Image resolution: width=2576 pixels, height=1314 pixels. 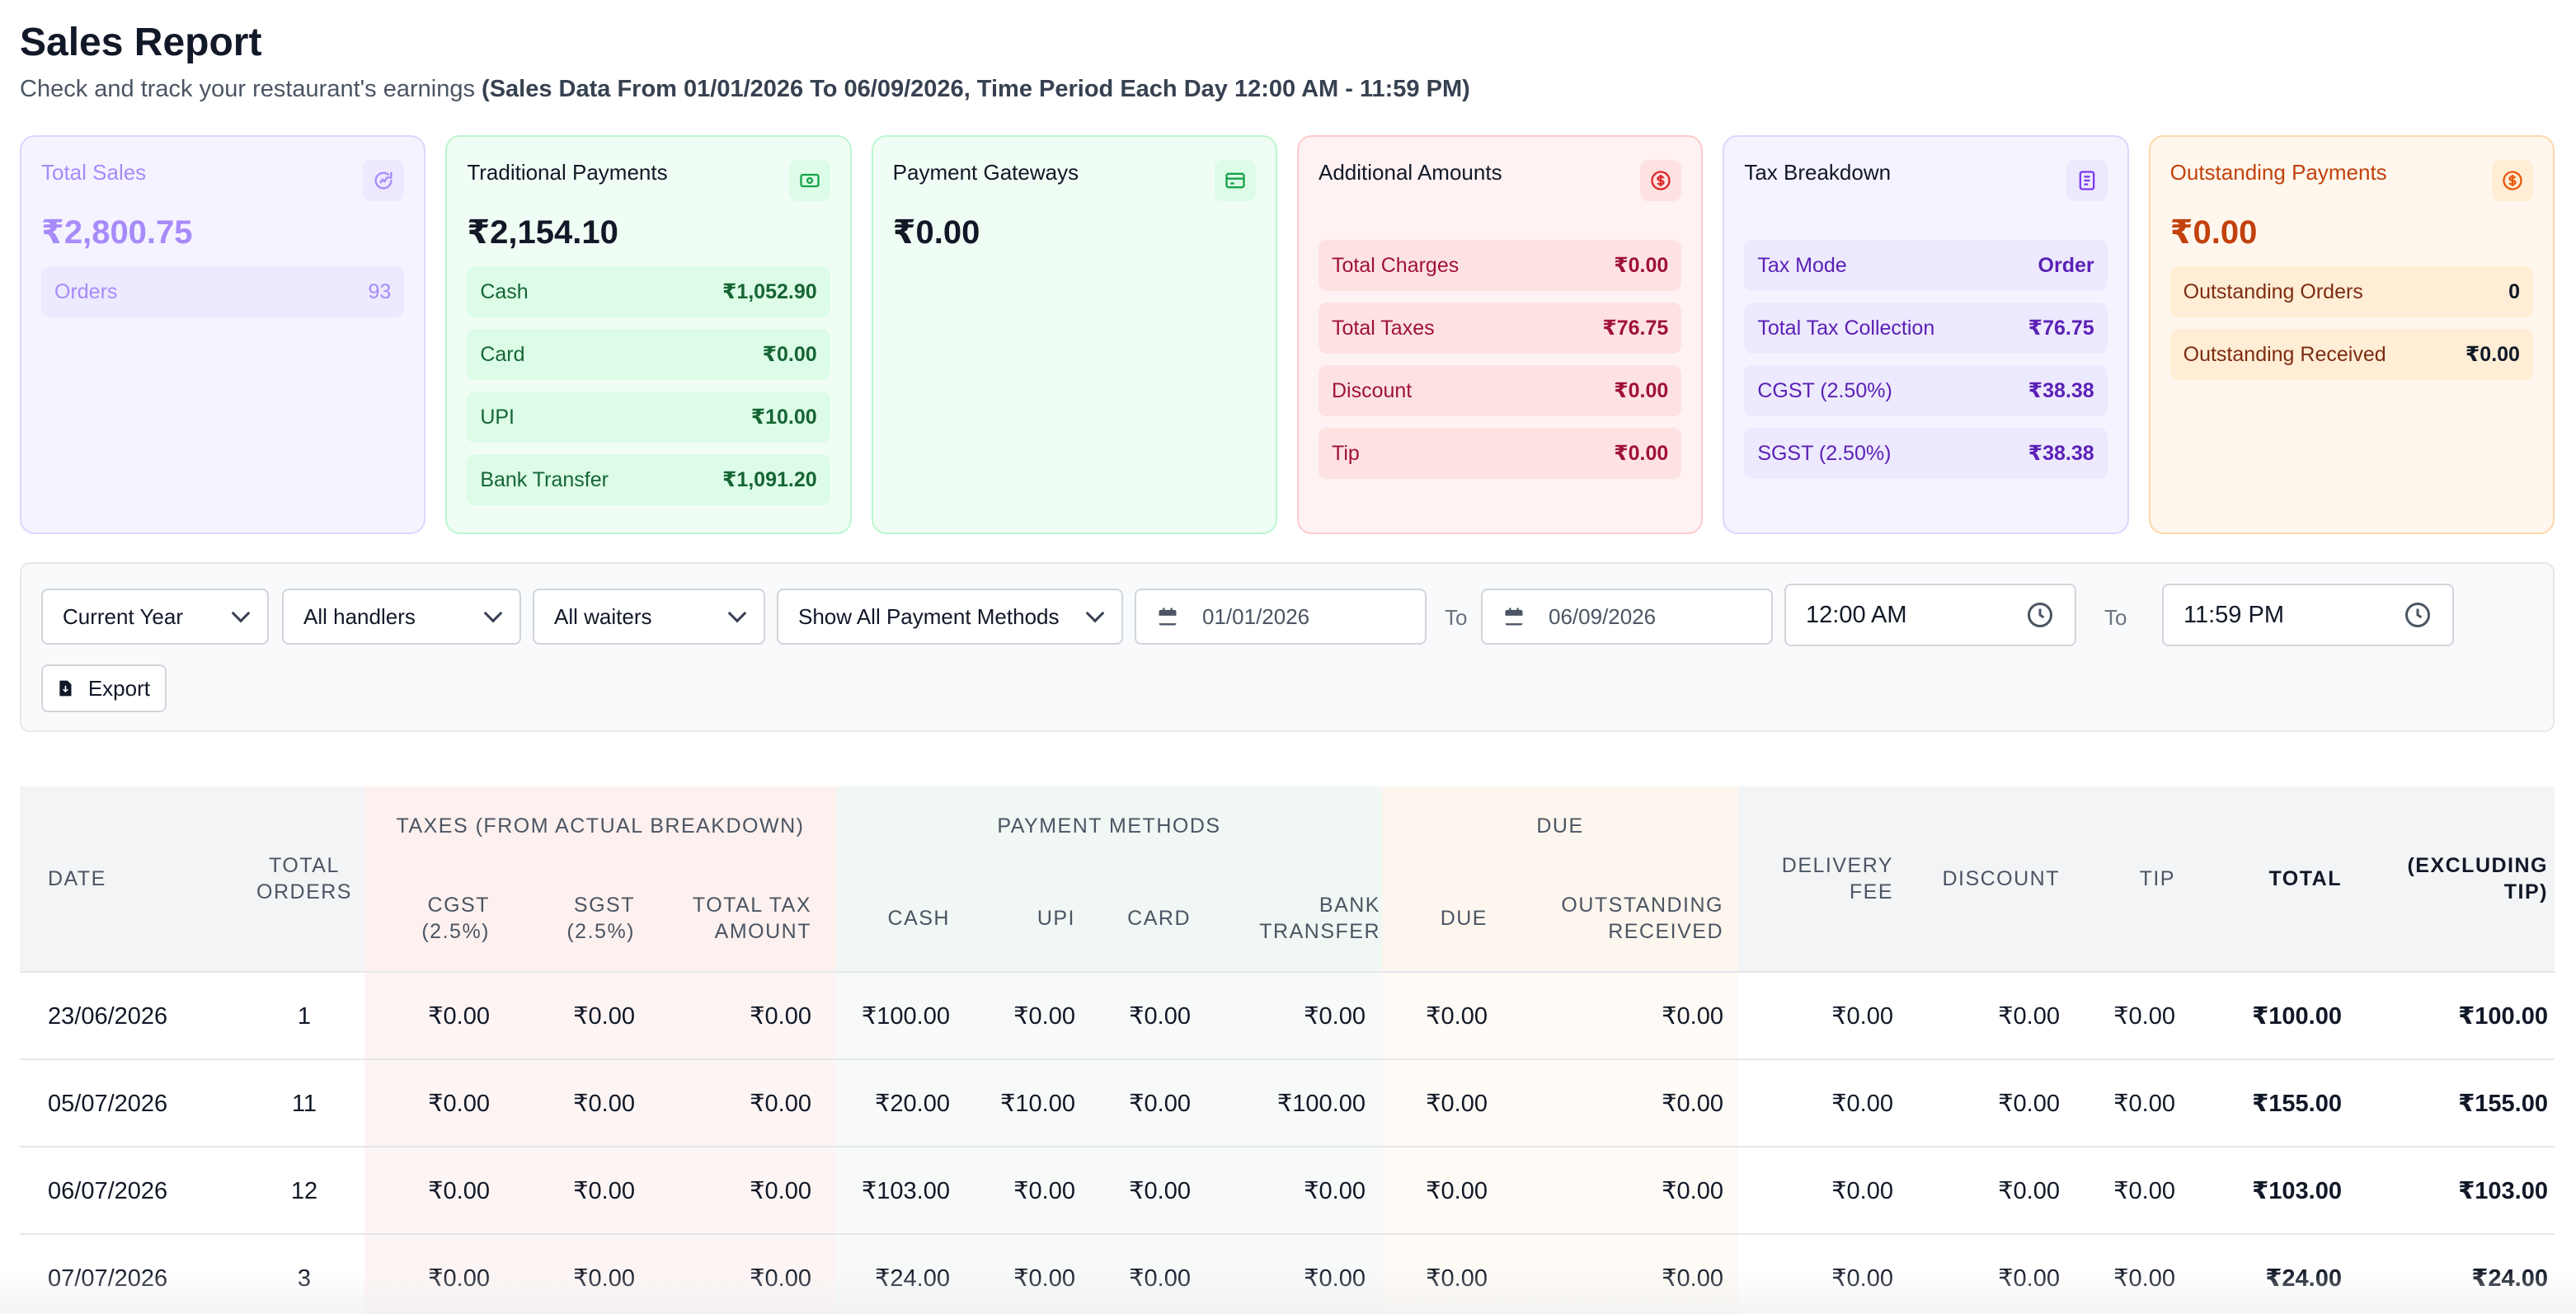 I want to click on cell-excluding-tip: ₹100.00, so click(x=2503, y=1017).